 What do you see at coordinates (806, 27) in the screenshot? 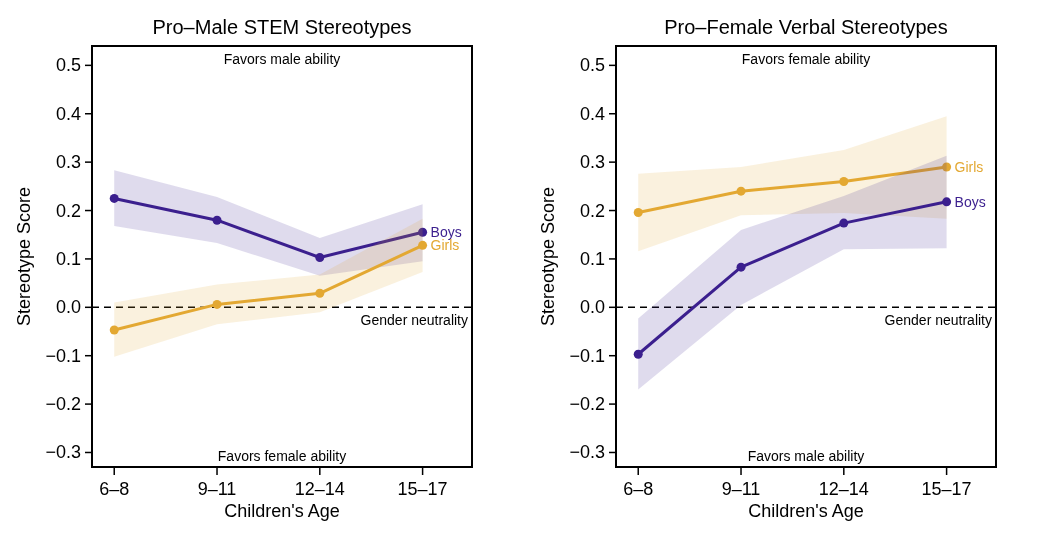
I see `chart-title: Pro–Female Verbal Stereotypes` at bounding box center [806, 27].